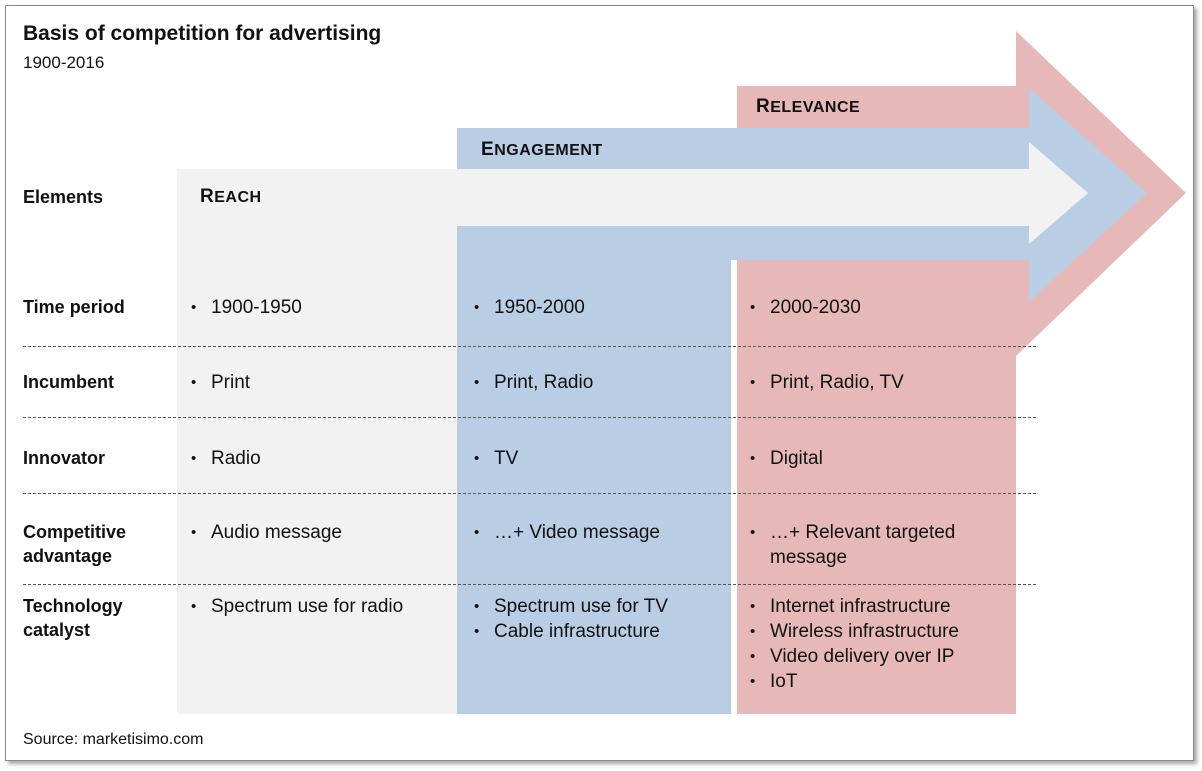 This screenshot has height=771, width=1202. I want to click on row-label-technology-catalyst: Technology catalyst, so click(73, 618).